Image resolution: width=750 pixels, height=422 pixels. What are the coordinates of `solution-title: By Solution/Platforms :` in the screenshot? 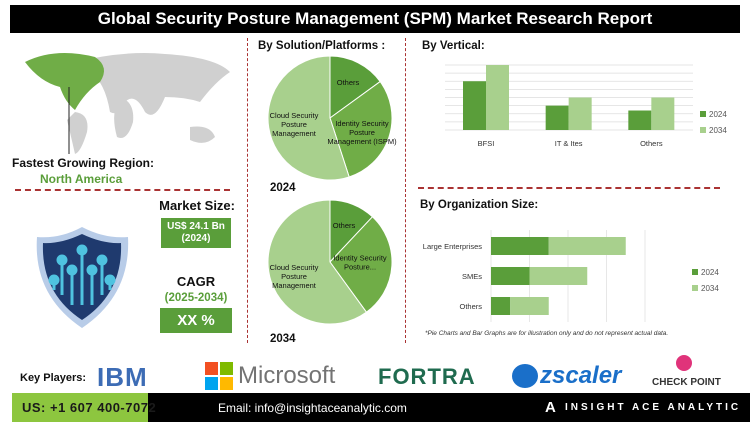 It's located at (322, 46).